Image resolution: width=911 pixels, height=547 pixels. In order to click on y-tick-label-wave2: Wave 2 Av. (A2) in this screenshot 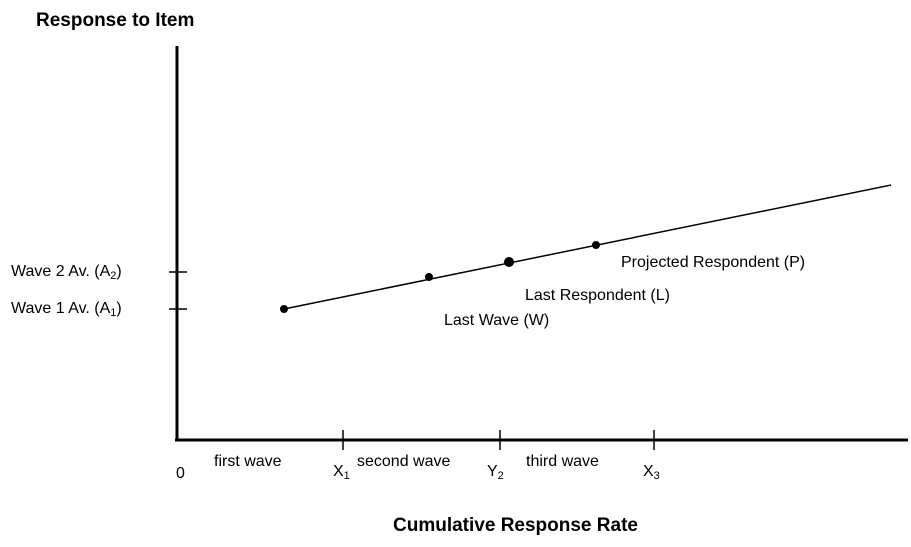, I will do `click(66, 272)`.